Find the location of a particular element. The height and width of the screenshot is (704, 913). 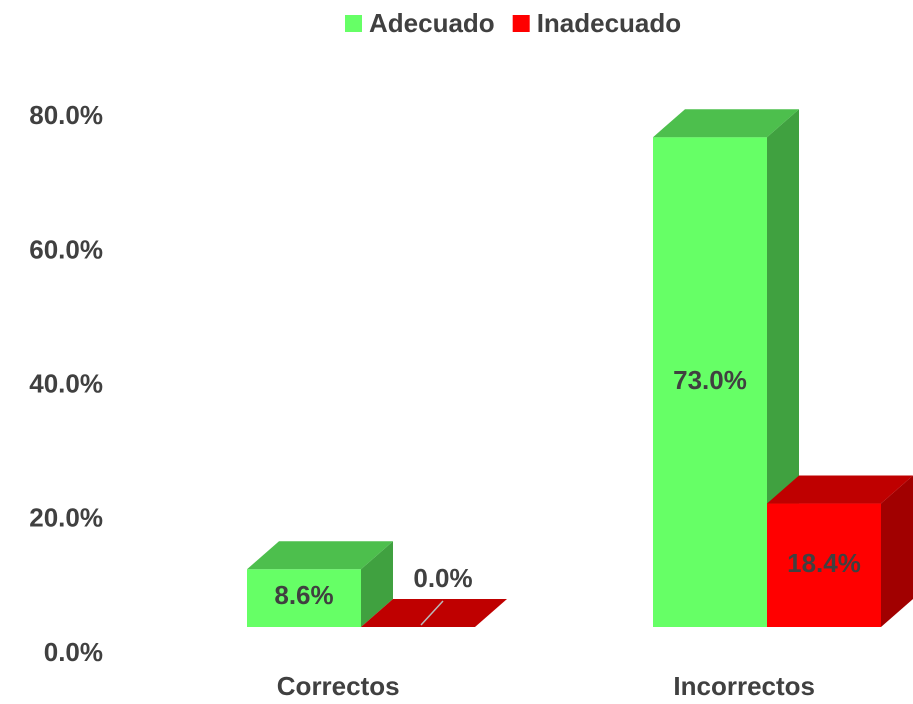

value-label: 73.0% is located at coordinates (710, 380).